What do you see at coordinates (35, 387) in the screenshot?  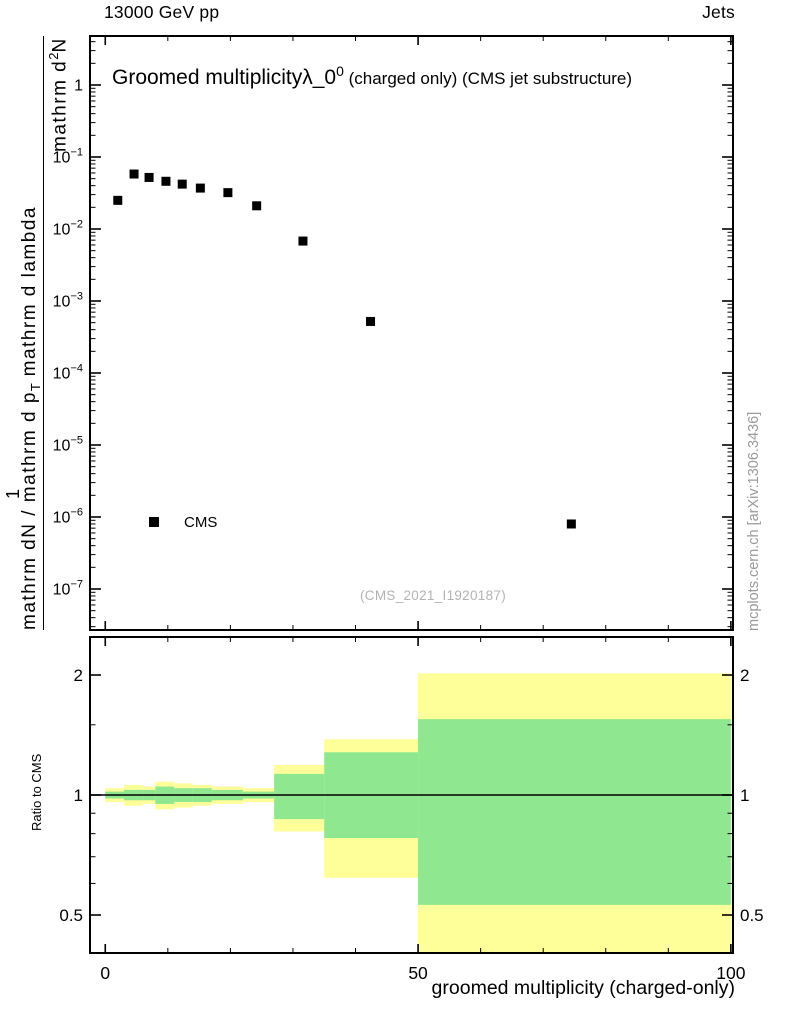 I see `ylabel-den-subscript: T` at bounding box center [35, 387].